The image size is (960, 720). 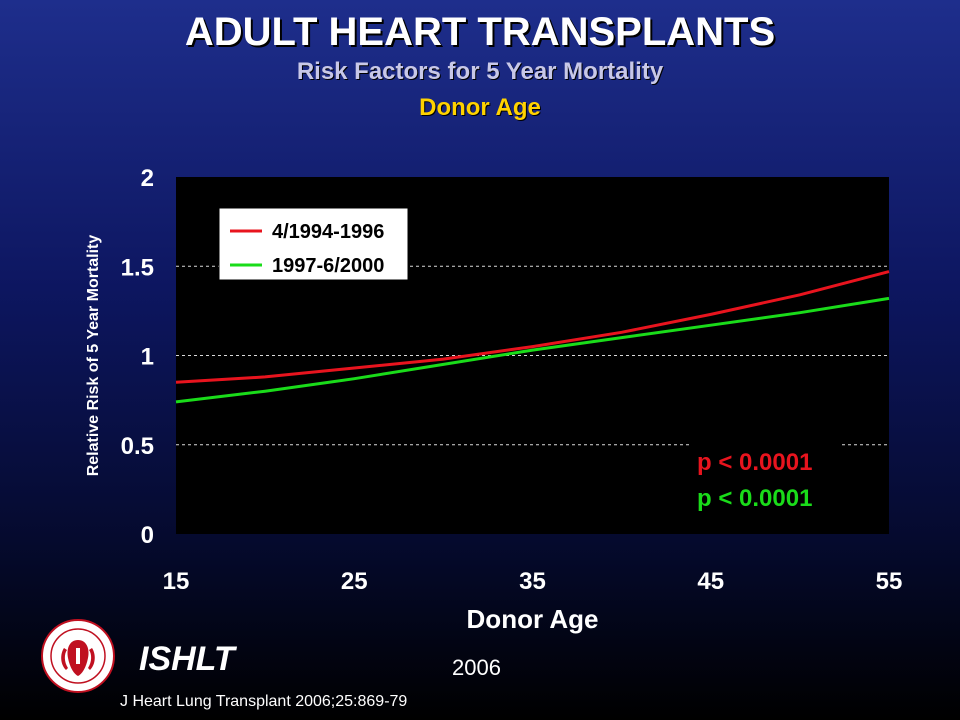 What do you see at coordinates (480, 32) in the screenshot?
I see `page-title: ADULT HEART TRANSPLANTS` at bounding box center [480, 32].